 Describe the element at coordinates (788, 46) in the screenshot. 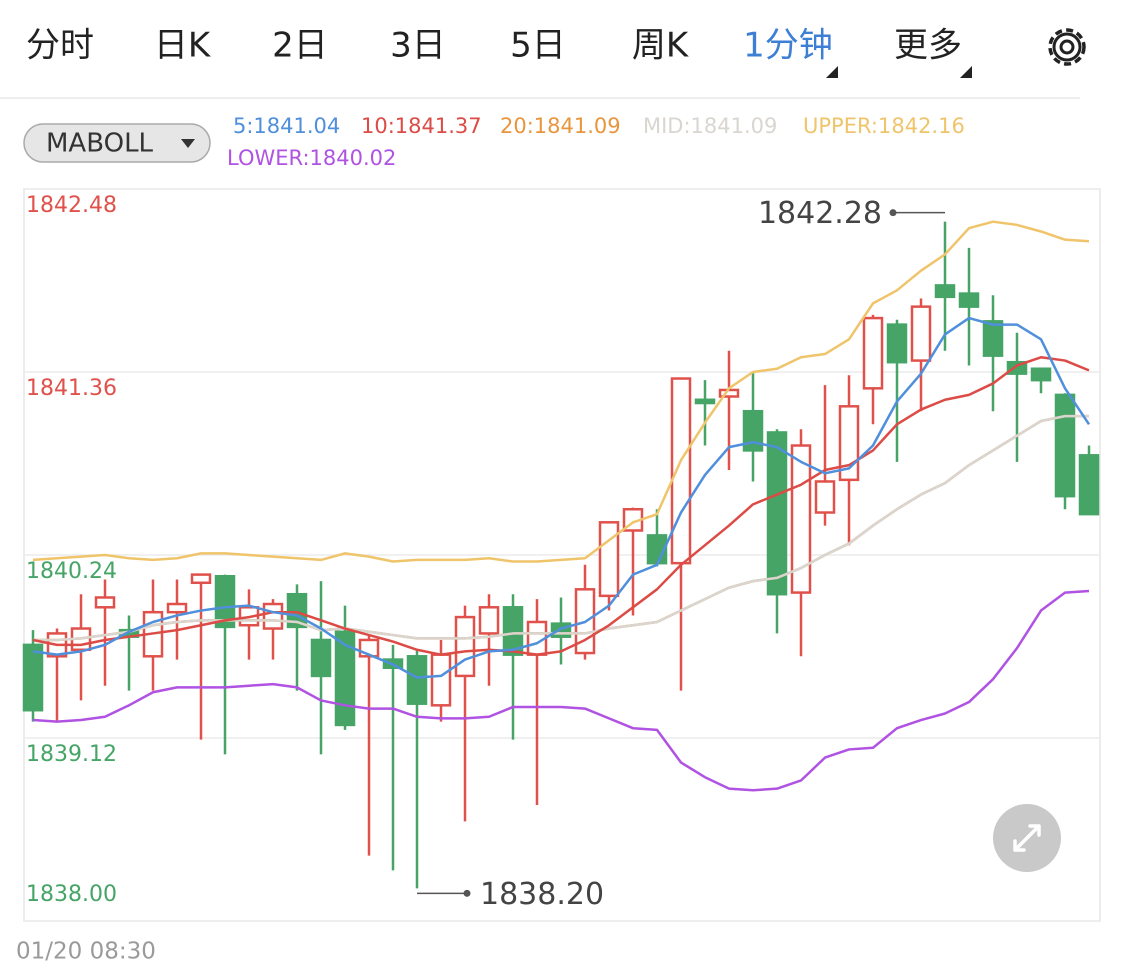

I see `tab-label: 1分钟` at that location.